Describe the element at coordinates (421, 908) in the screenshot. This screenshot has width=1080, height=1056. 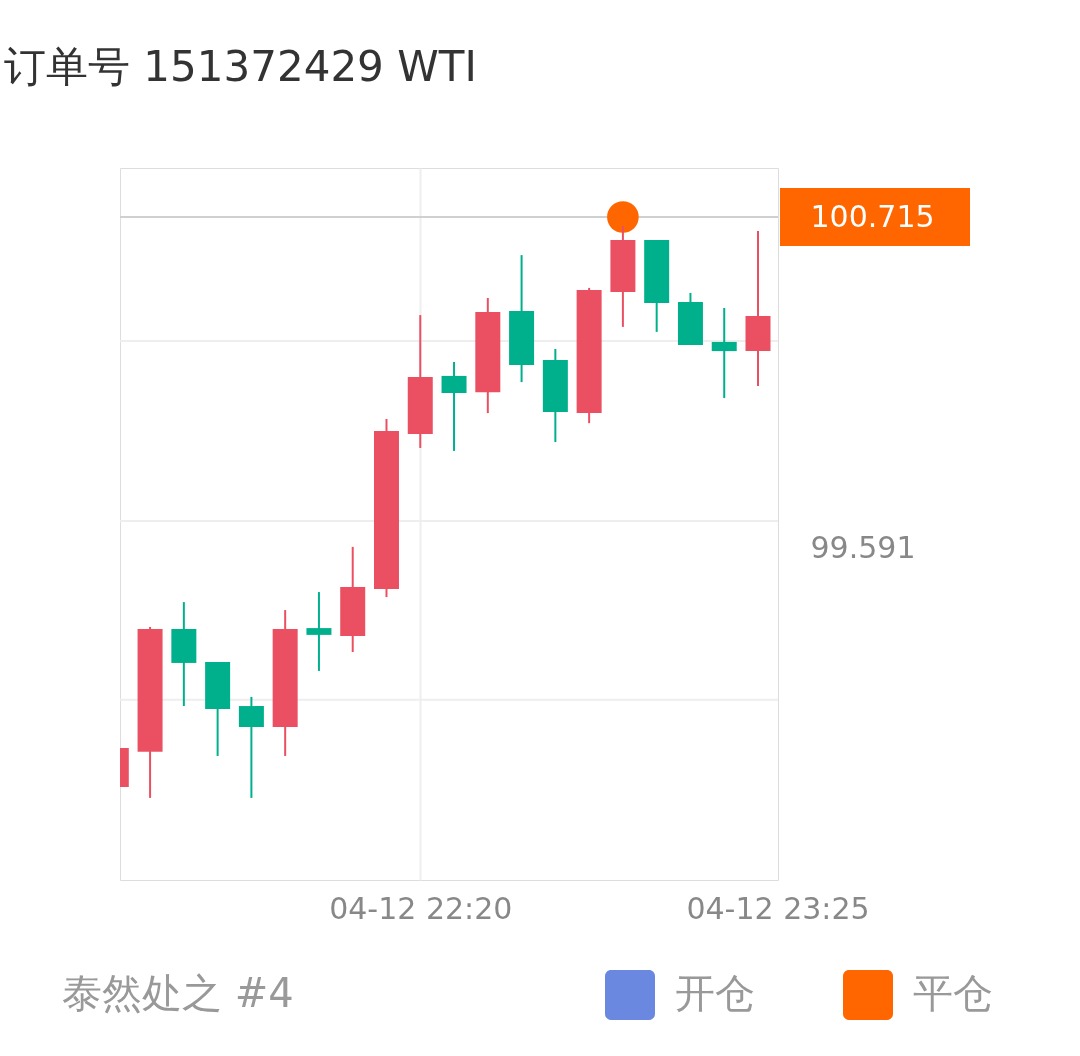
I see `x-tick-label: 04-12 22:20` at that location.